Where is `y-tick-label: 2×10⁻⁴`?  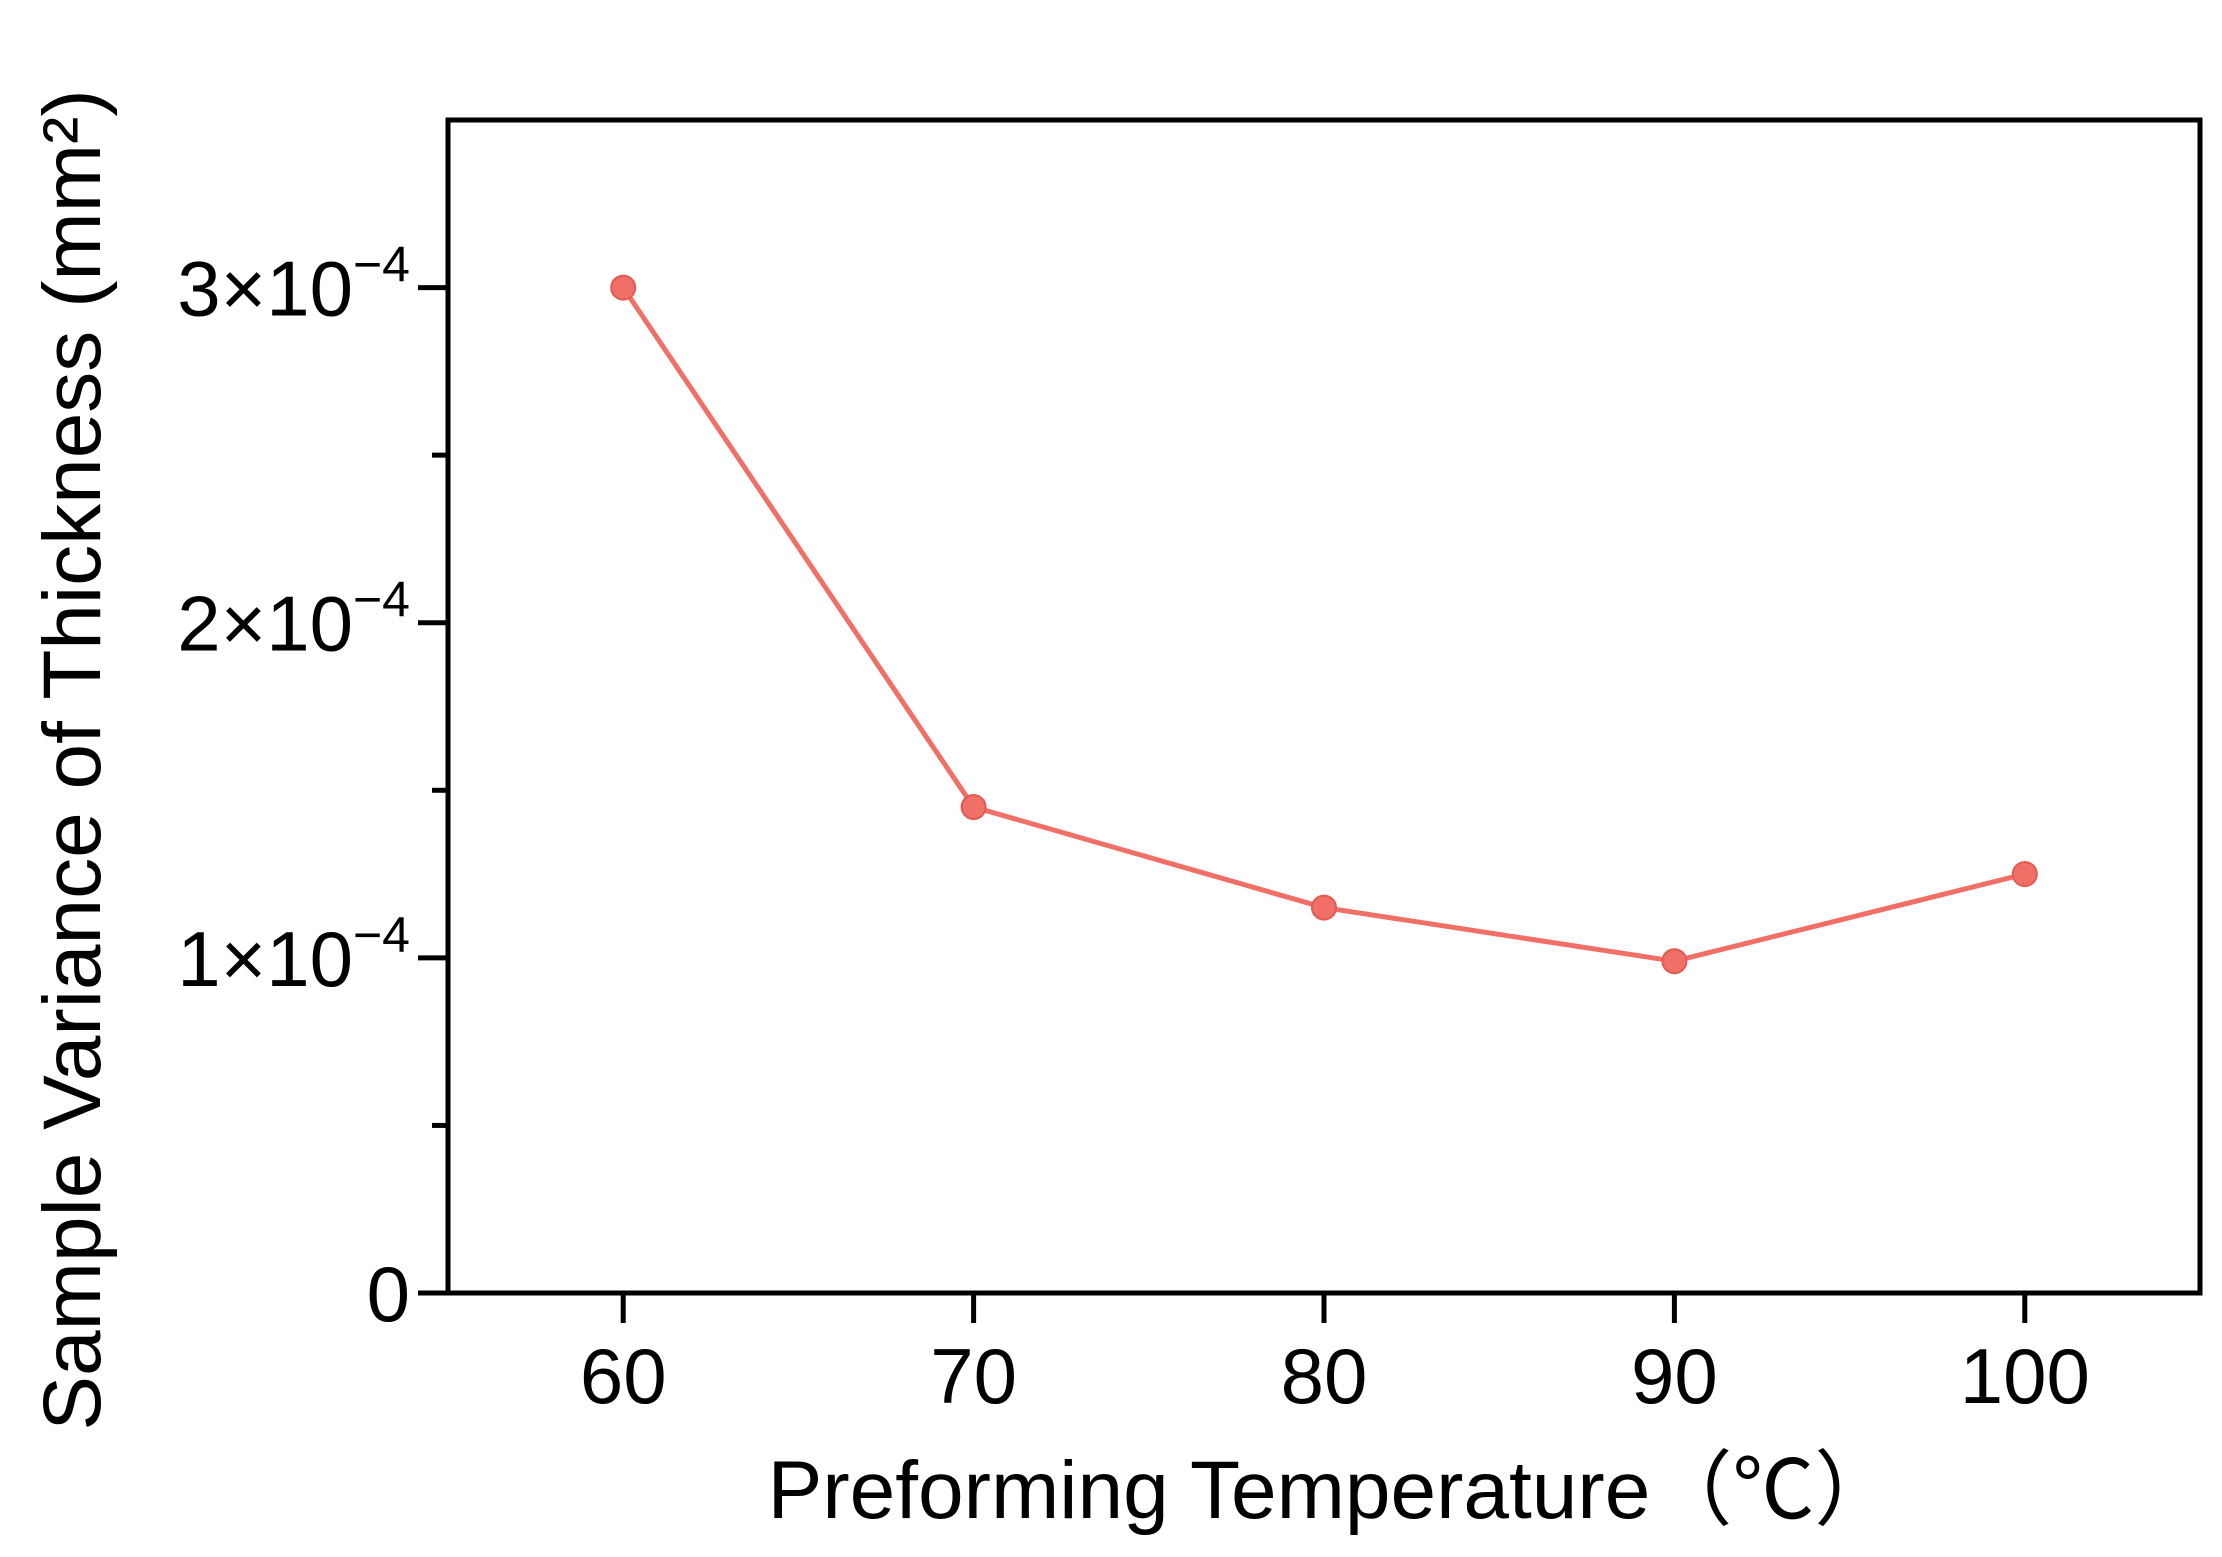 y-tick-label: 2×10⁻⁴ is located at coordinates (293, 620).